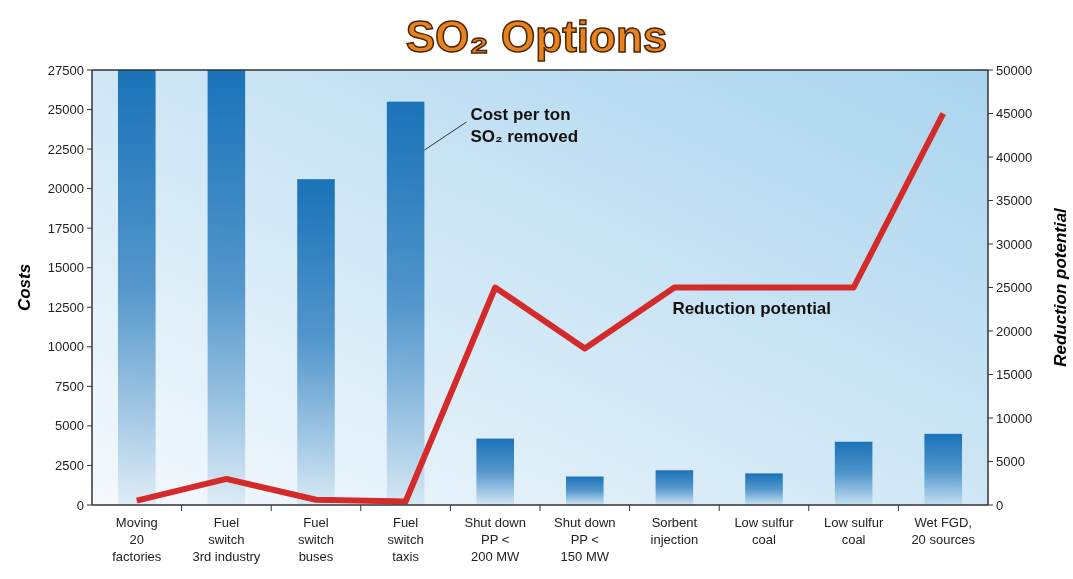 This screenshot has height=579, width=1073. Describe the element at coordinates (405, 539) in the screenshot. I see `x-tick-label: Fuel switch taxis` at that location.